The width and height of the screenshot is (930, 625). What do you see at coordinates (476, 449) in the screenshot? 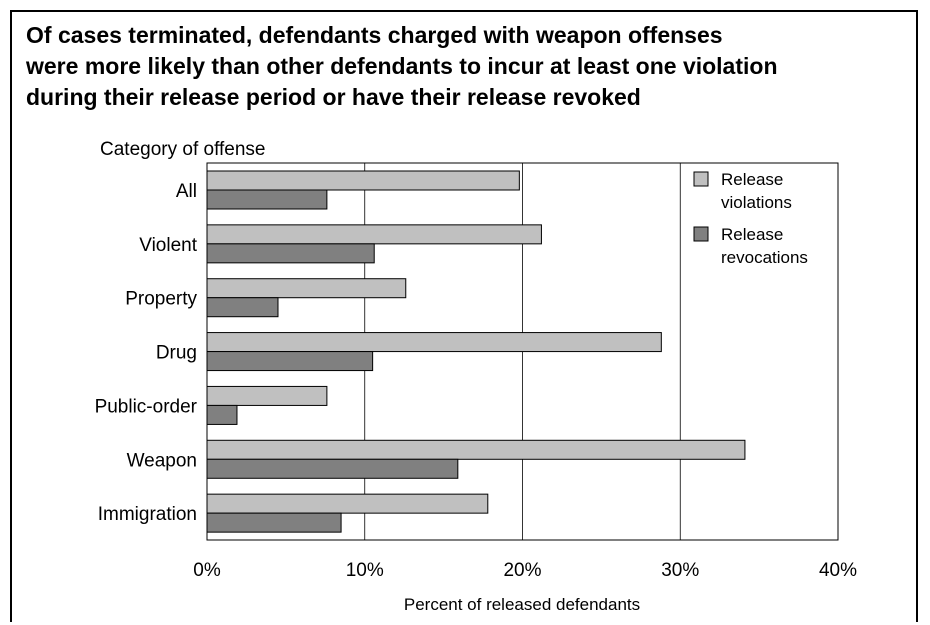
I see `bar-weapon-violations` at bounding box center [476, 449].